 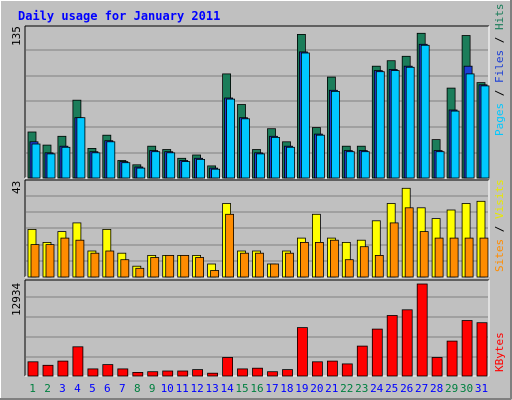 What do you see at coordinates (499, 40) in the screenshot?
I see `legend-top-part-3: /` at bounding box center [499, 40].